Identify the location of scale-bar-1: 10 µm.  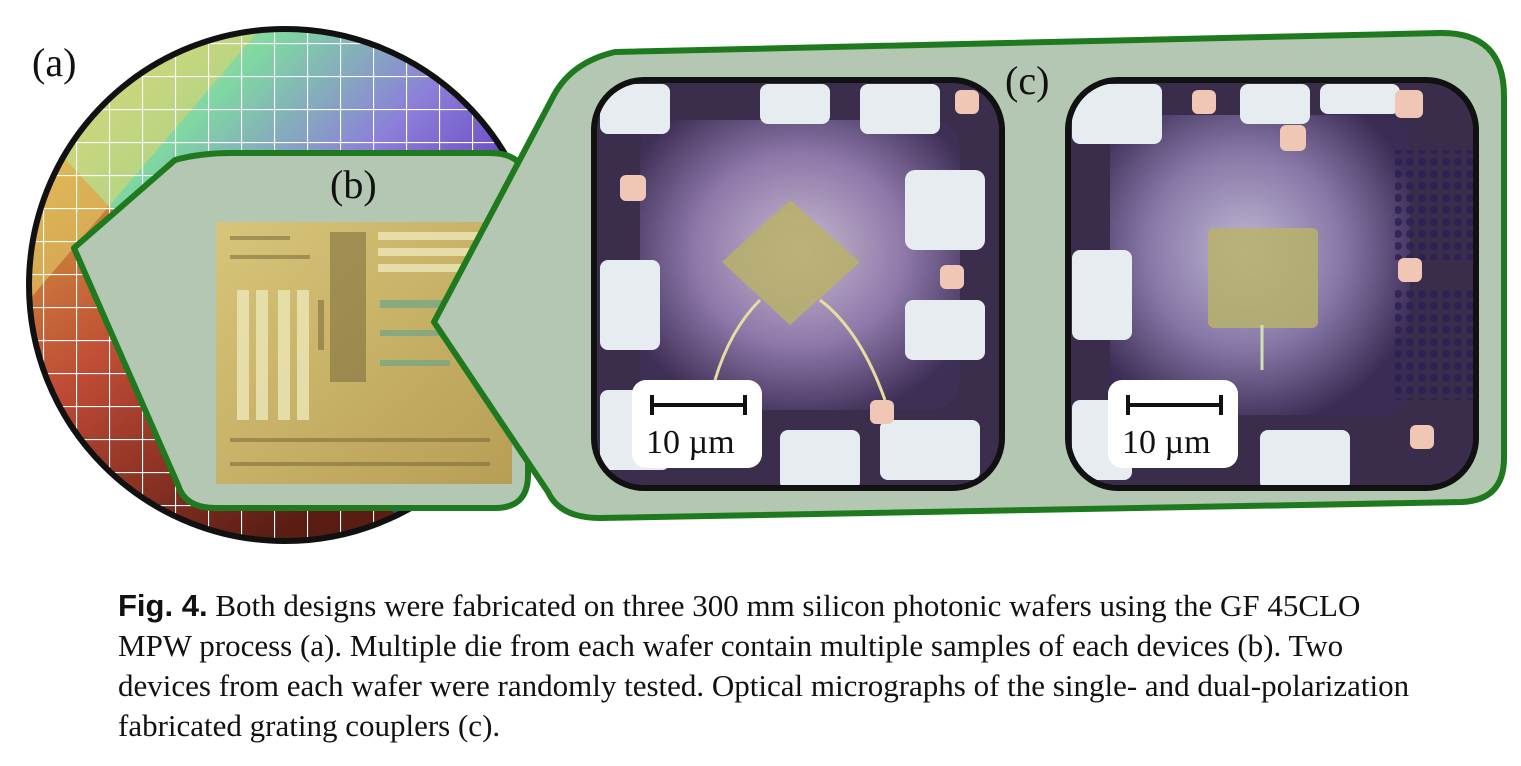
(697, 424).